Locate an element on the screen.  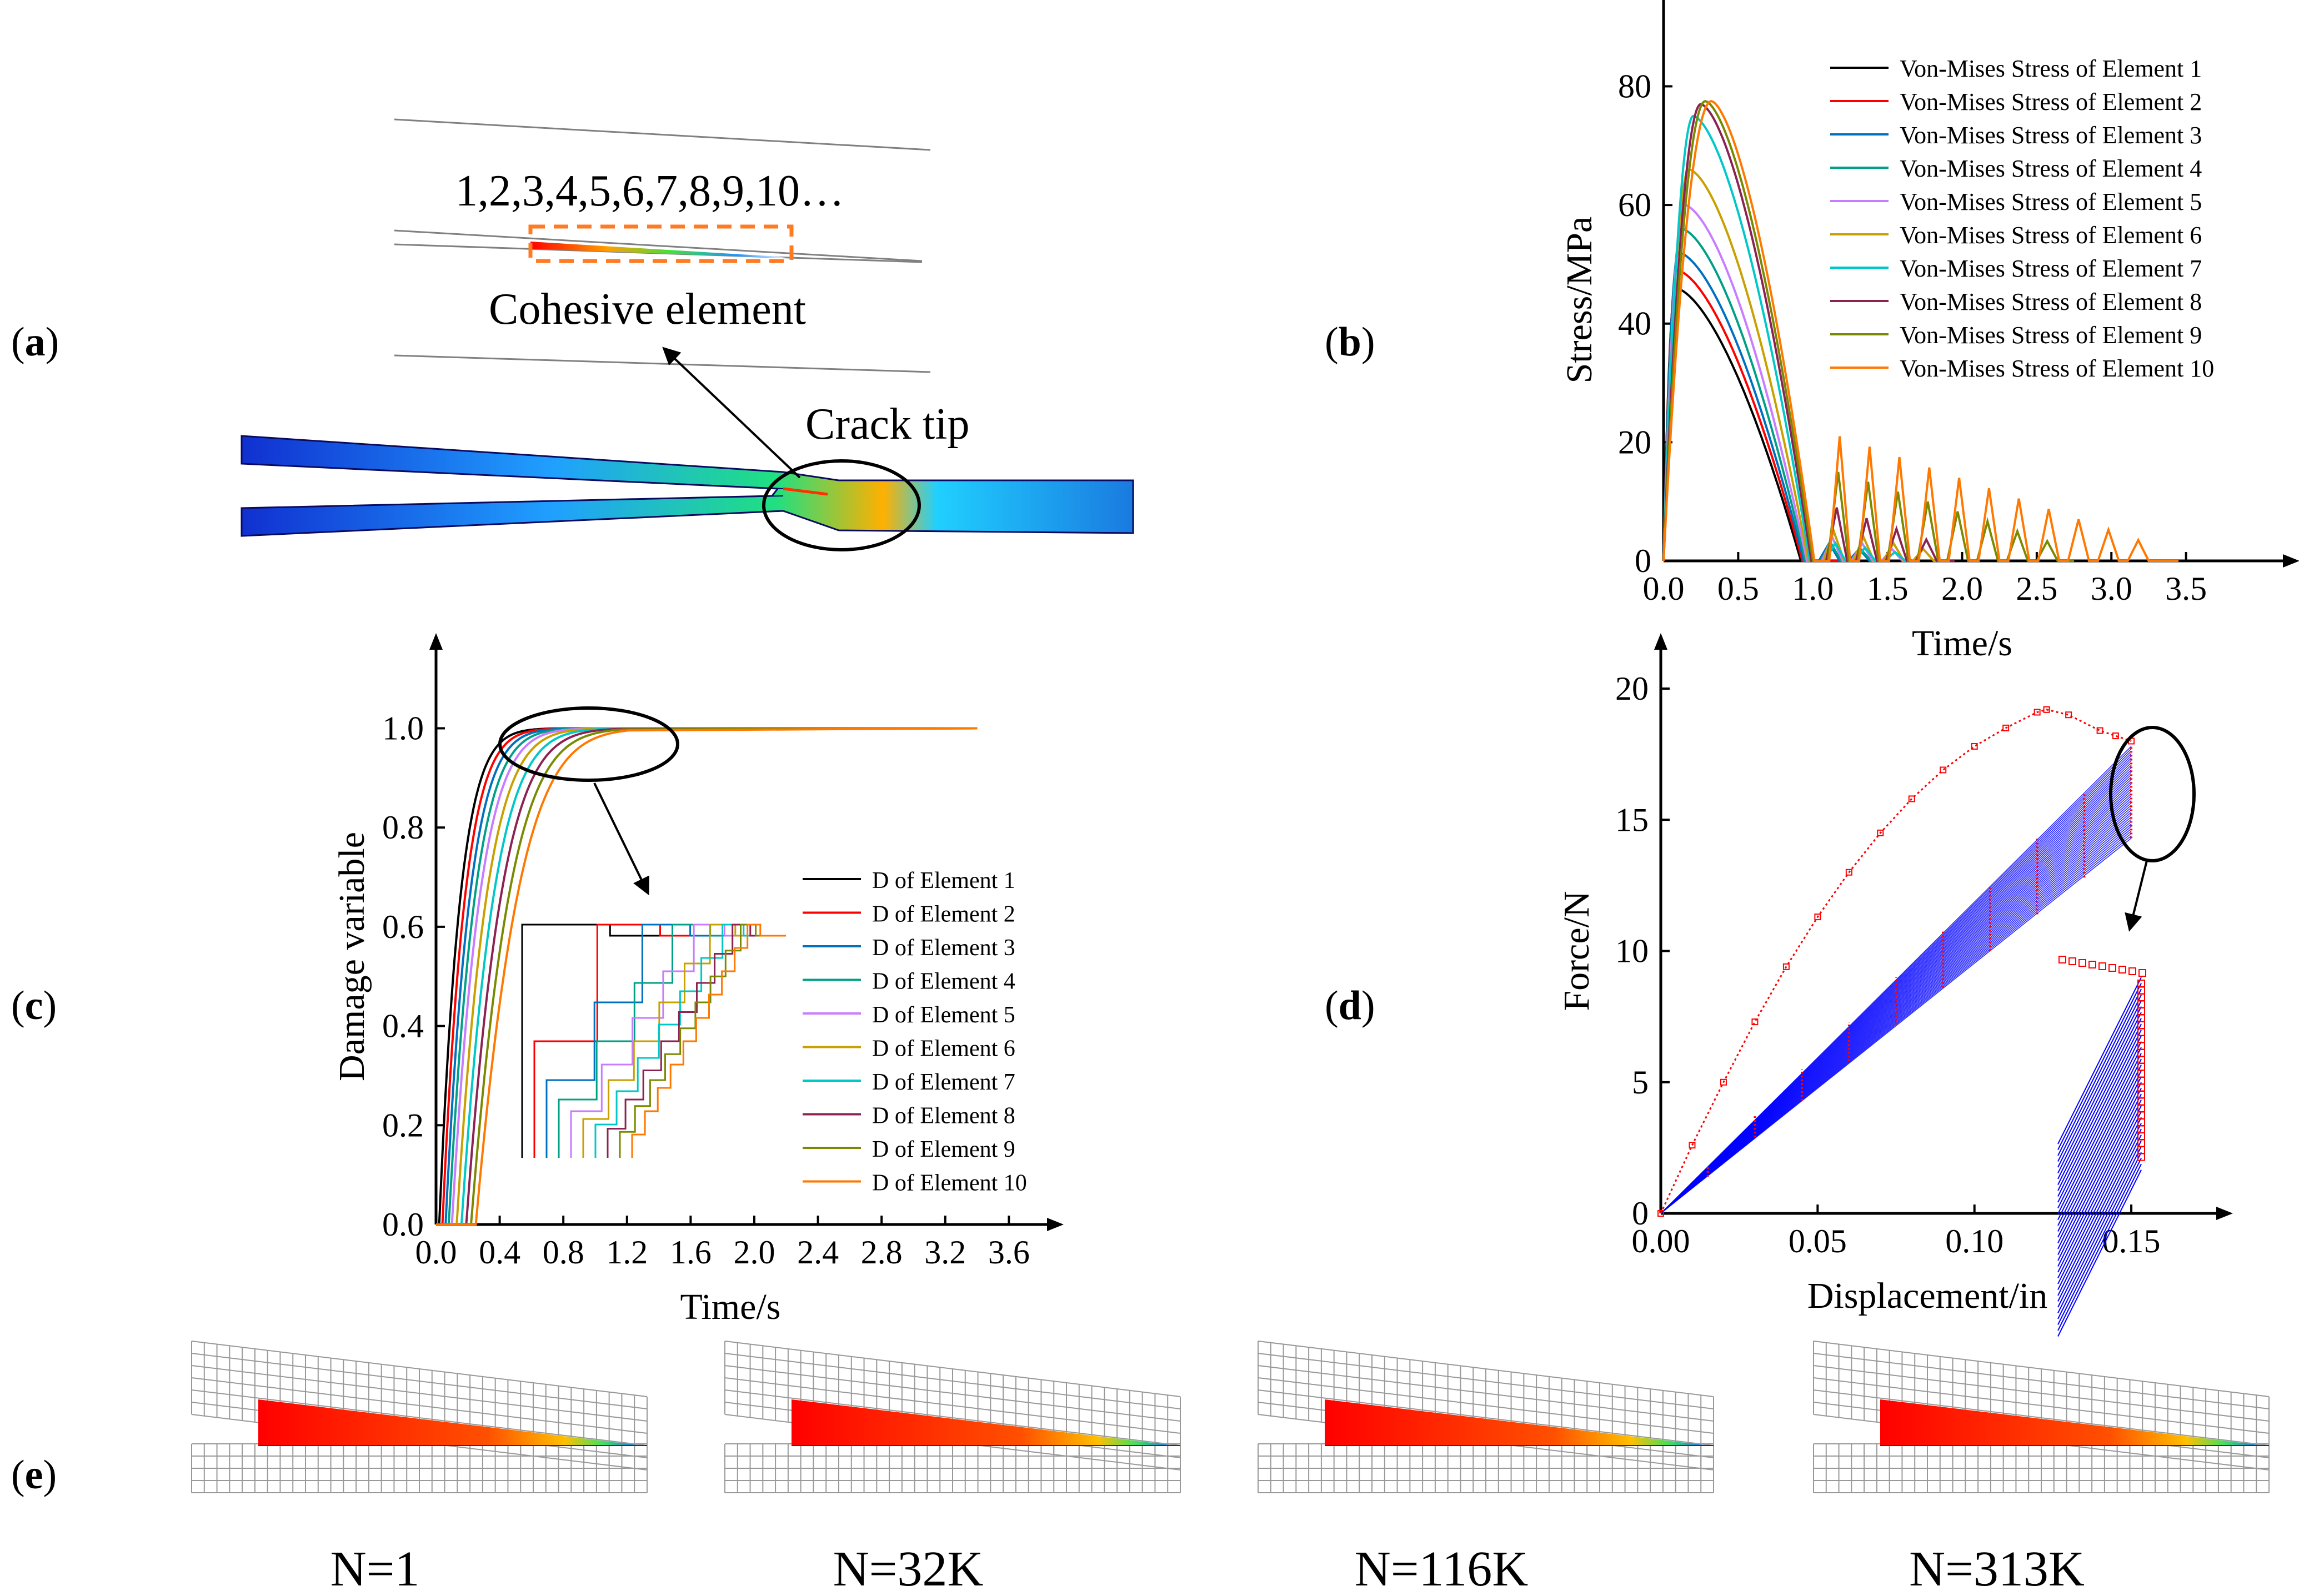
y-tick-label: 5 is located at coordinates (1640, 1082).